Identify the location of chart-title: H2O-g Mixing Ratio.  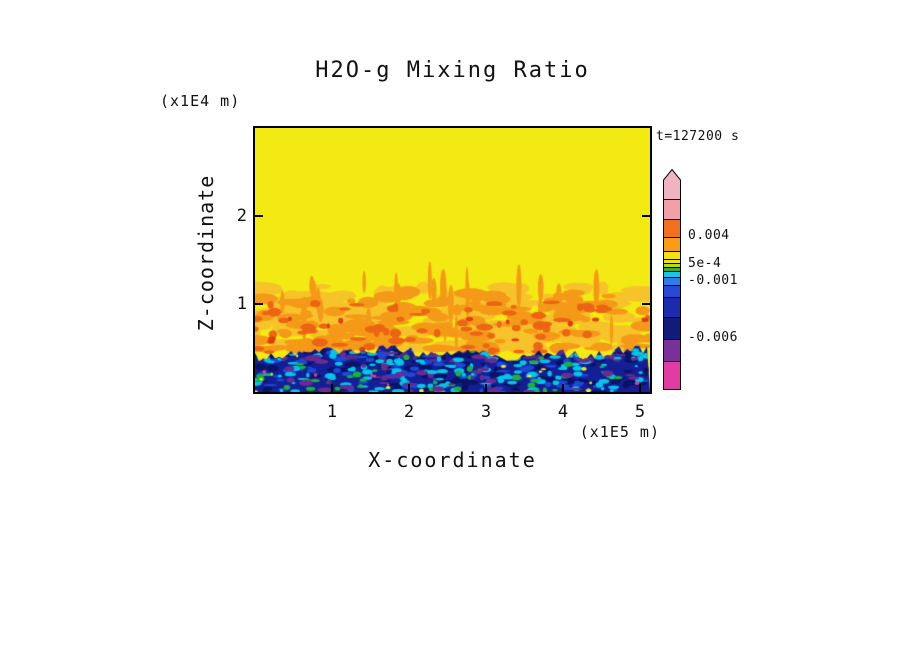
(452, 70).